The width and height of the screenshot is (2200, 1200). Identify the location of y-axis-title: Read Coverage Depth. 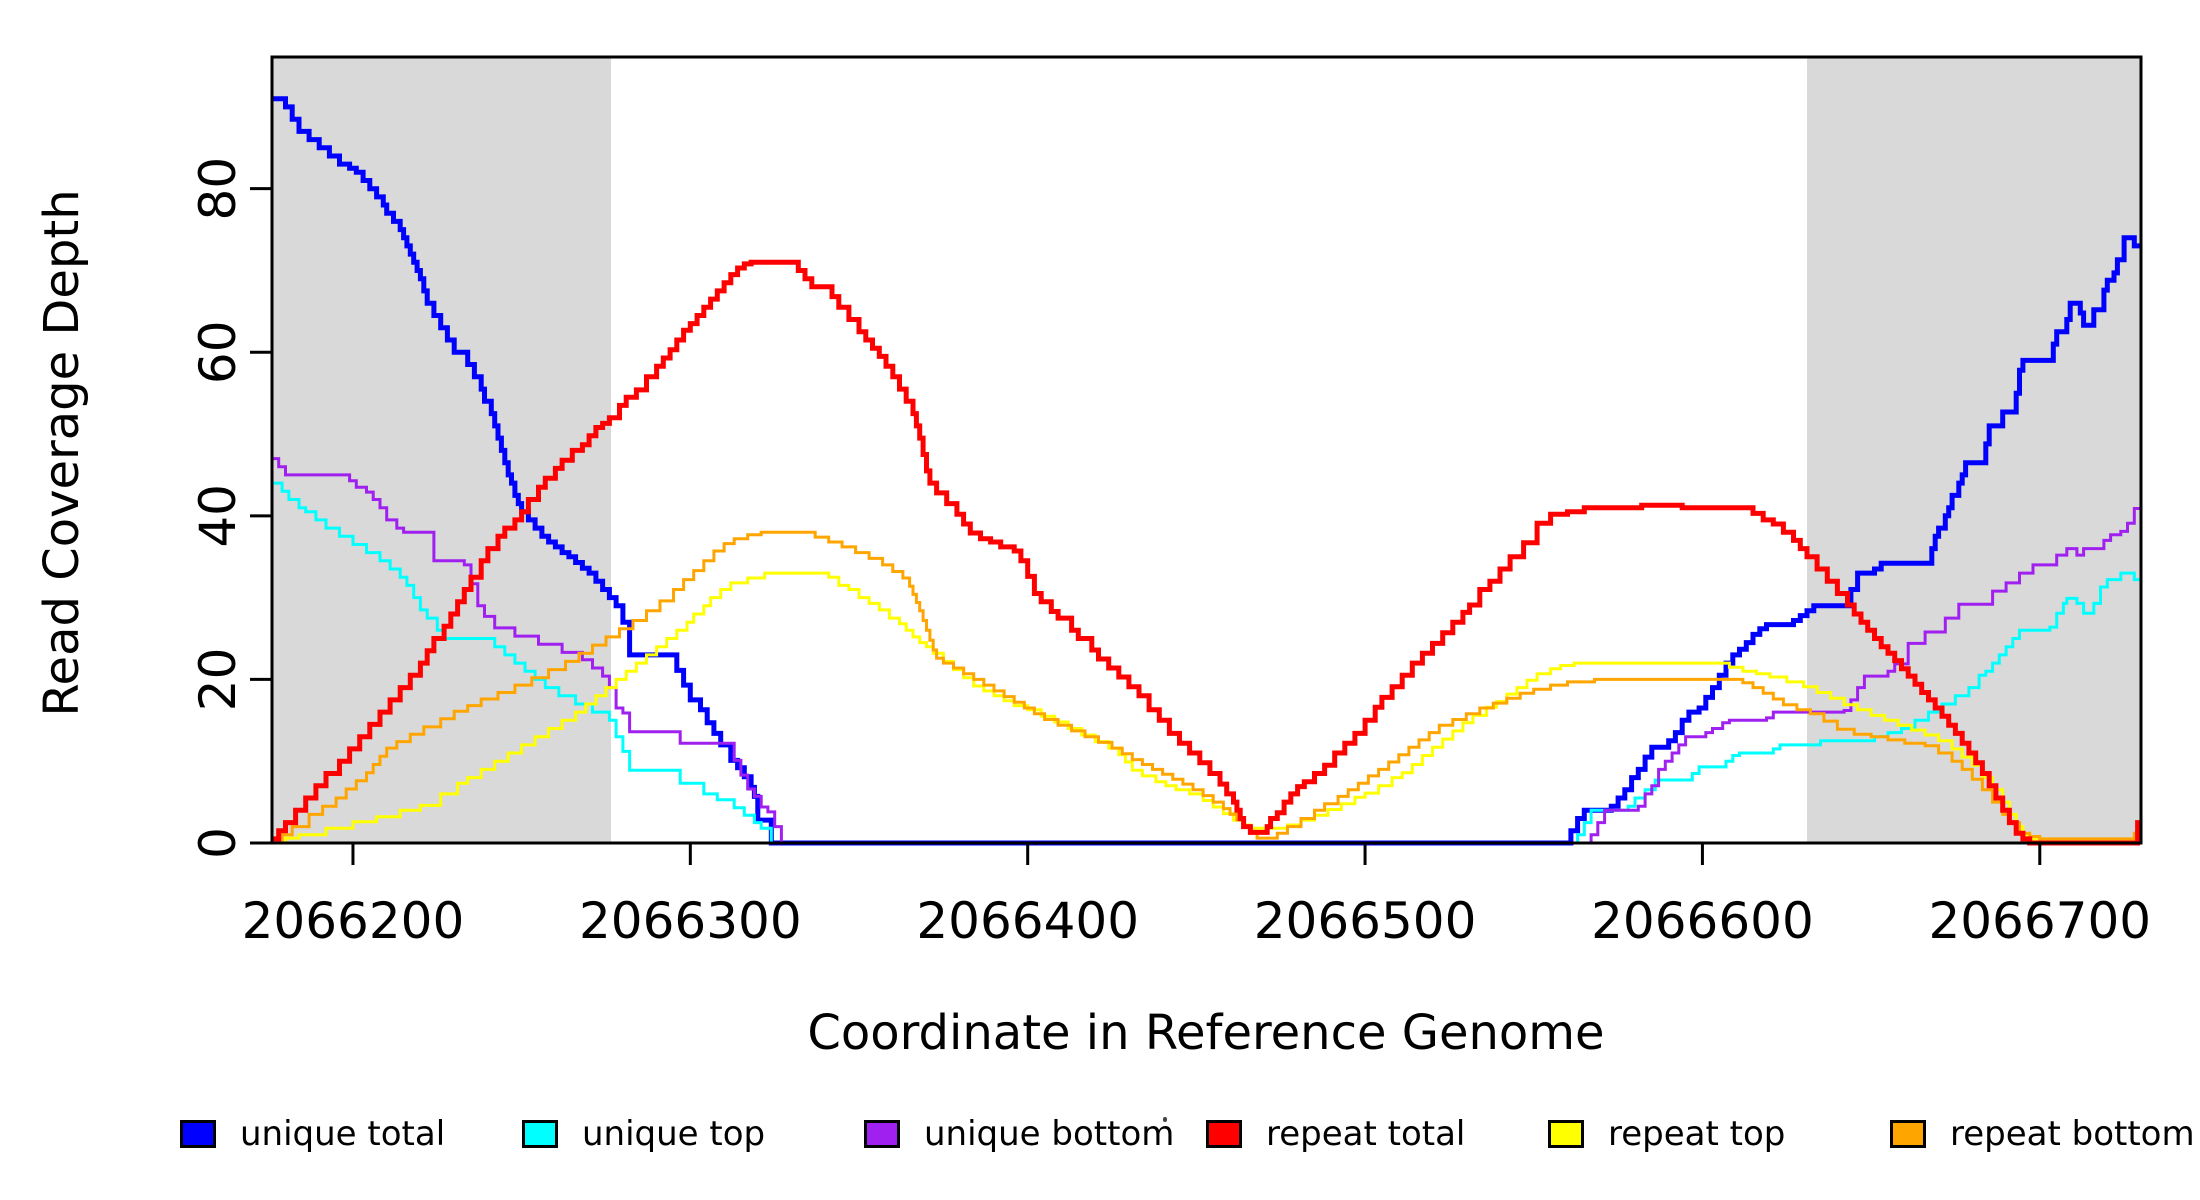
(62, 453).